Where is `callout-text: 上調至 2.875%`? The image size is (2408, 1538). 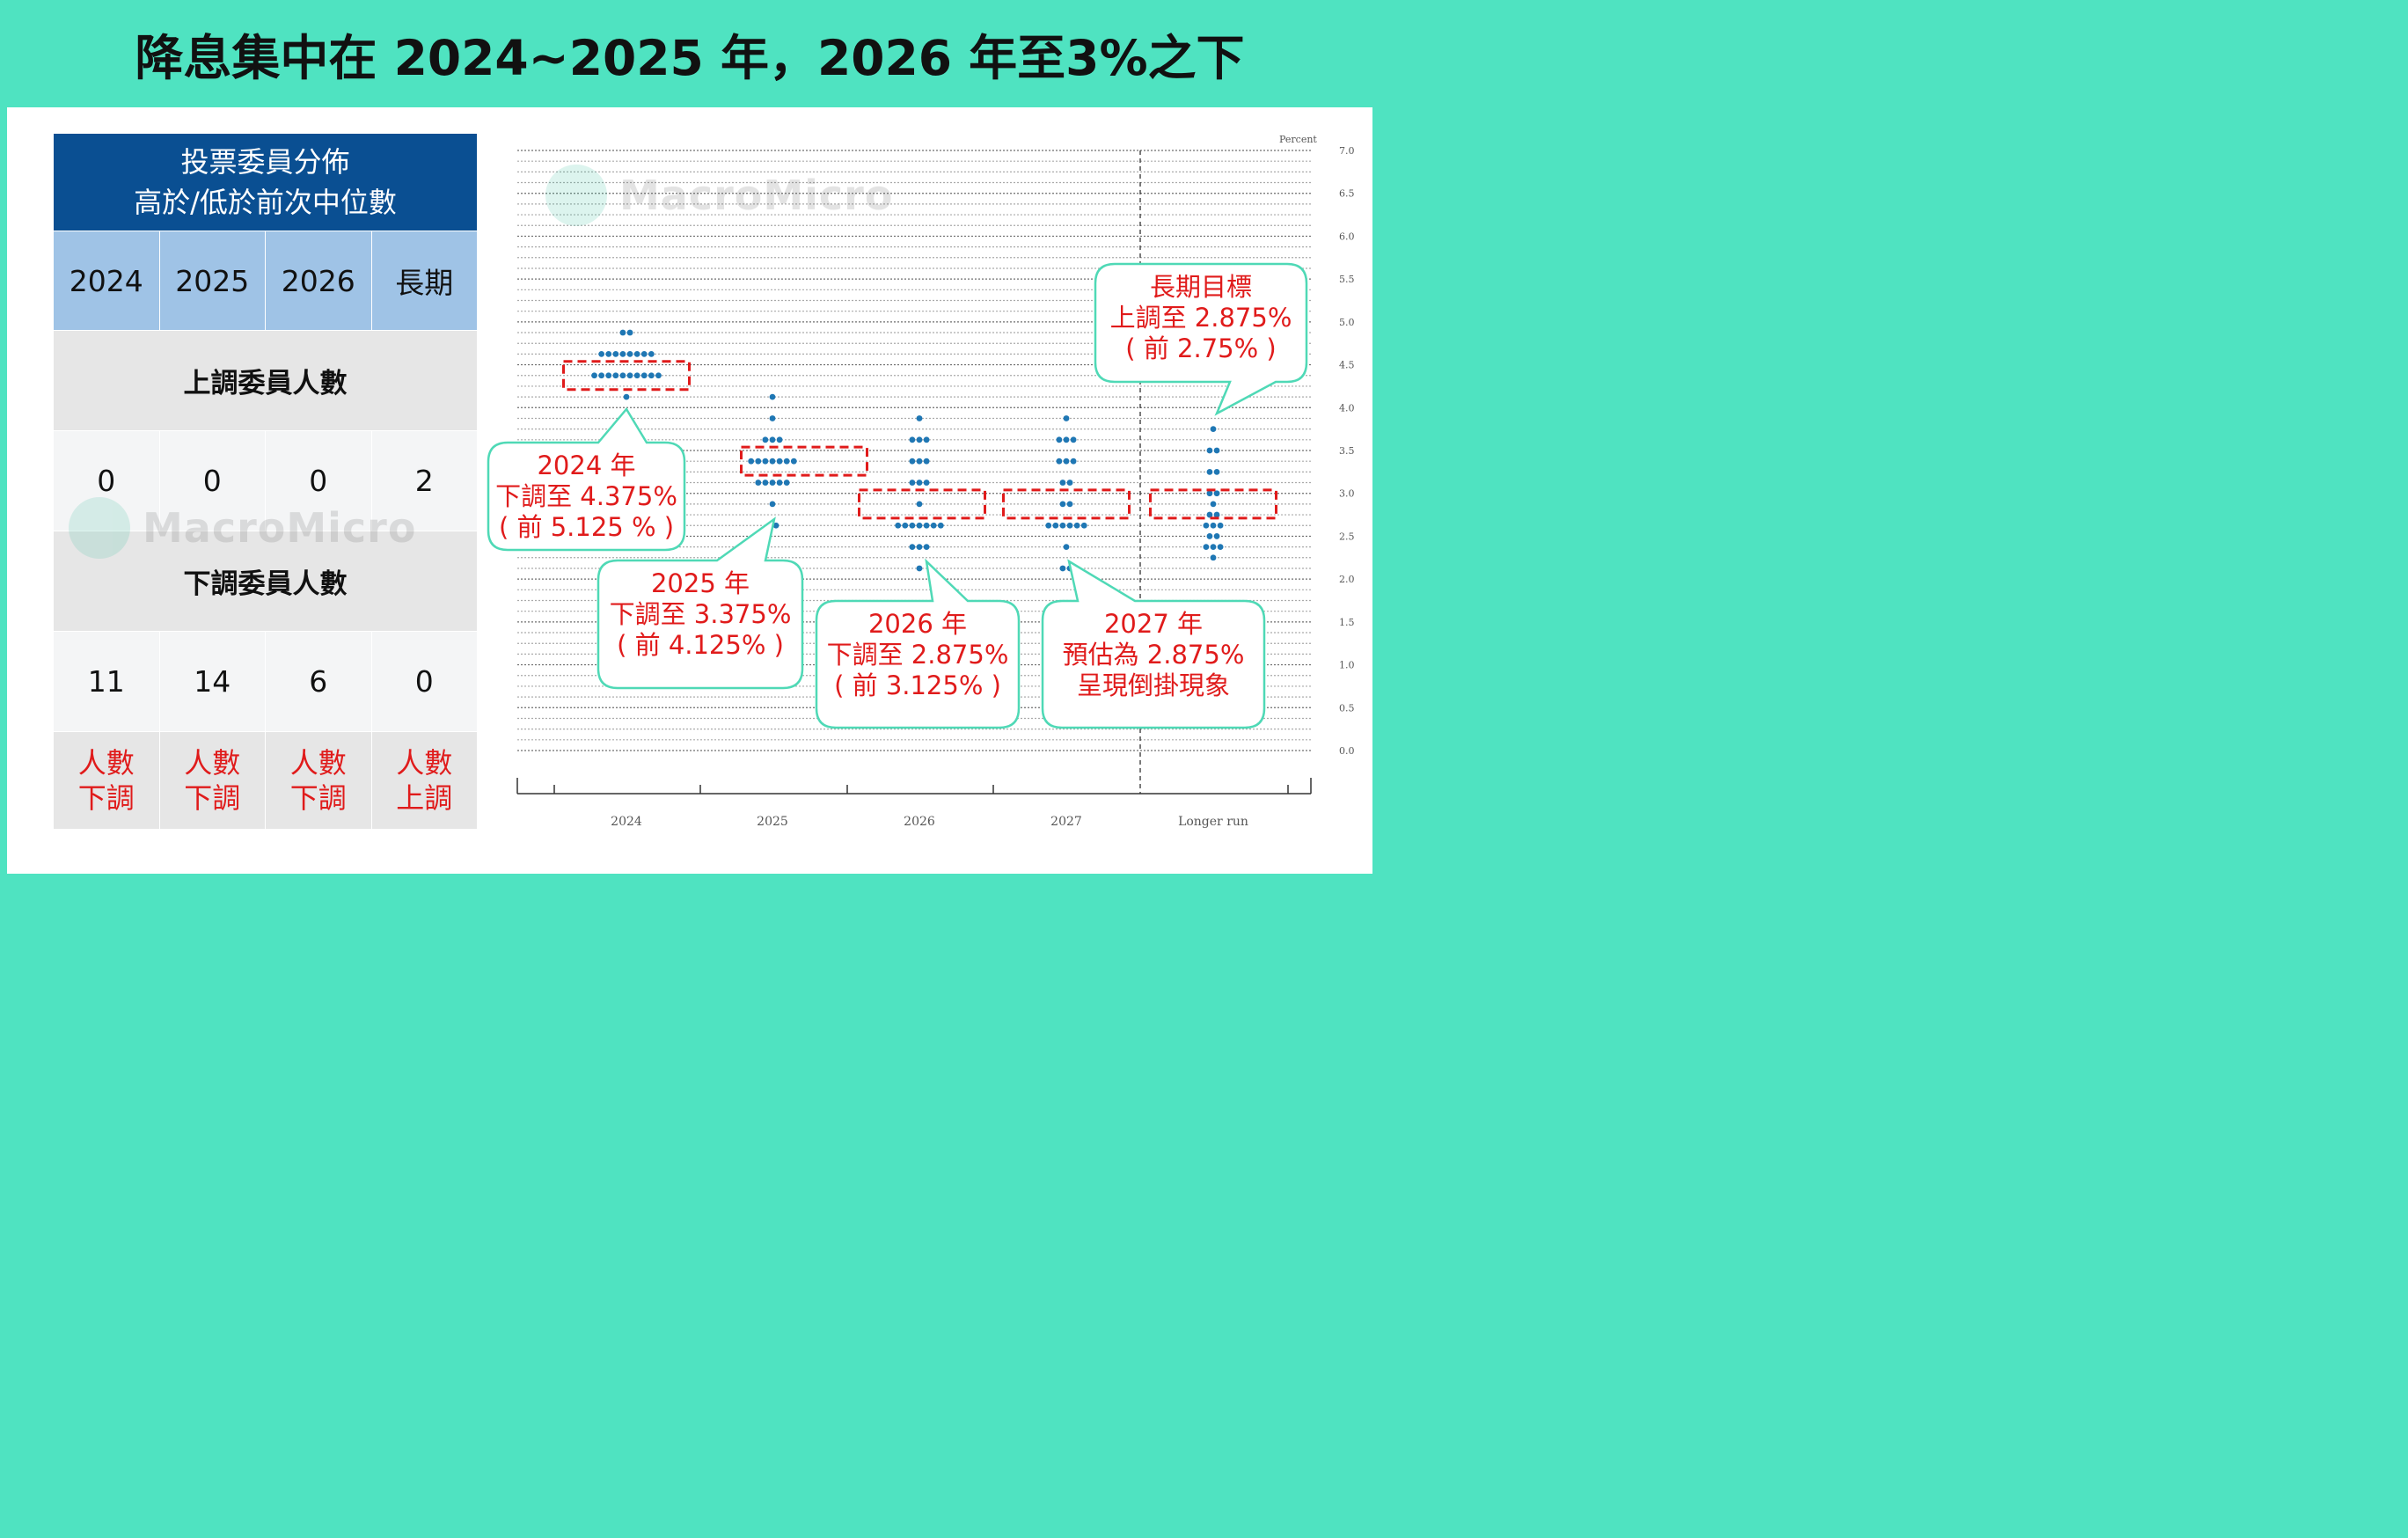
callout-text: 上調至 2.875% is located at coordinates (1201, 318).